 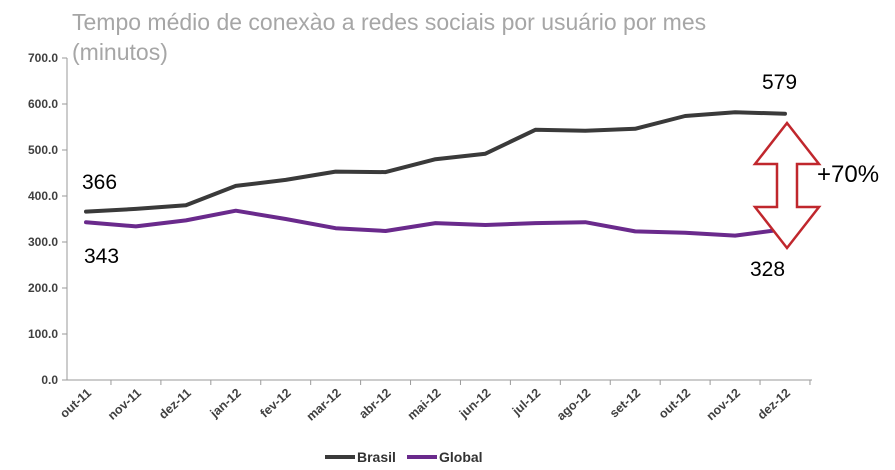 What do you see at coordinates (43, 58) in the screenshot?
I see `y-tick-label: 700.0` at bounding box center [43, 58].